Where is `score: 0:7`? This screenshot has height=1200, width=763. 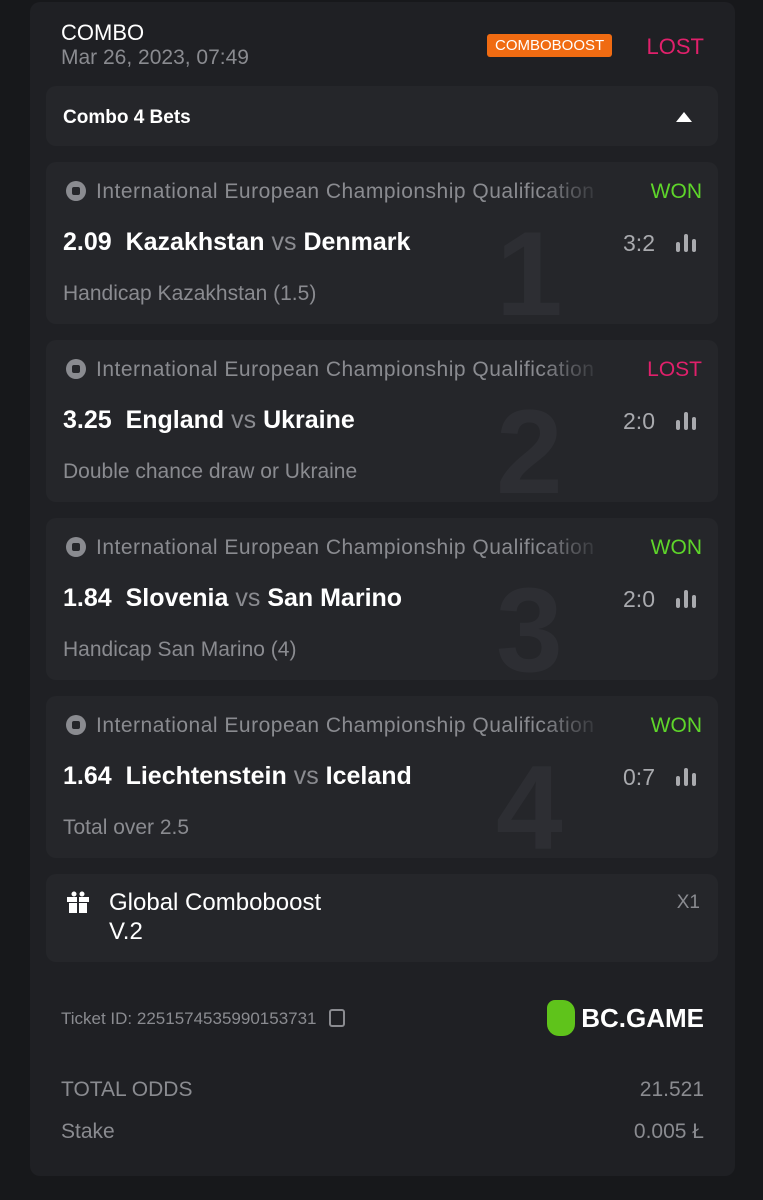 score: 0:7 is located at coordinates (639, 777).